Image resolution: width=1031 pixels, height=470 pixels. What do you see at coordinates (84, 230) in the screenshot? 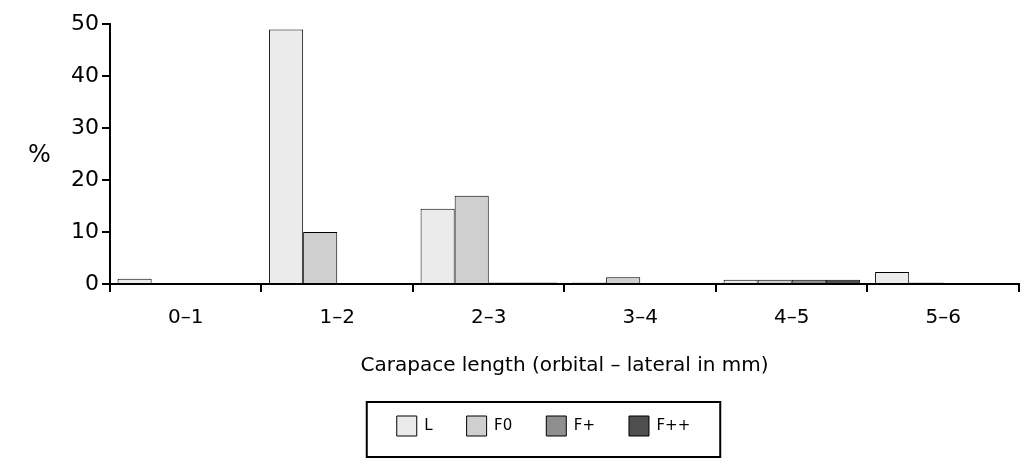
I see `y-tick-label: 10` at bounding box center [84, 230].